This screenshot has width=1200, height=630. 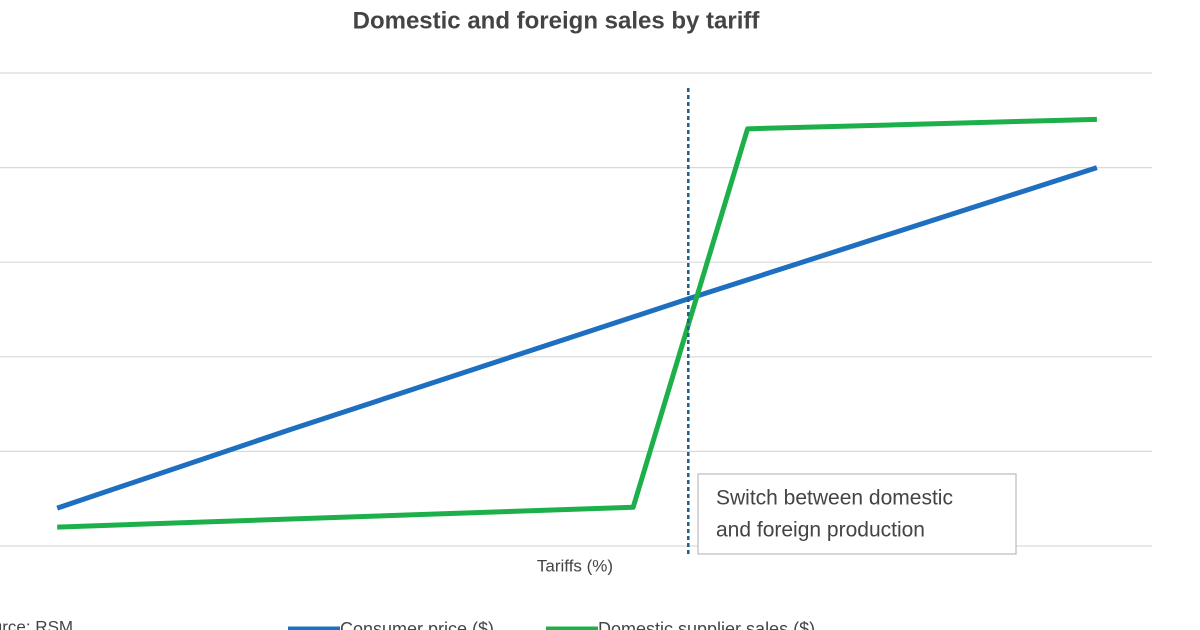 I want to click on annotation-text: and foreign production, so click(x=820, y=530).